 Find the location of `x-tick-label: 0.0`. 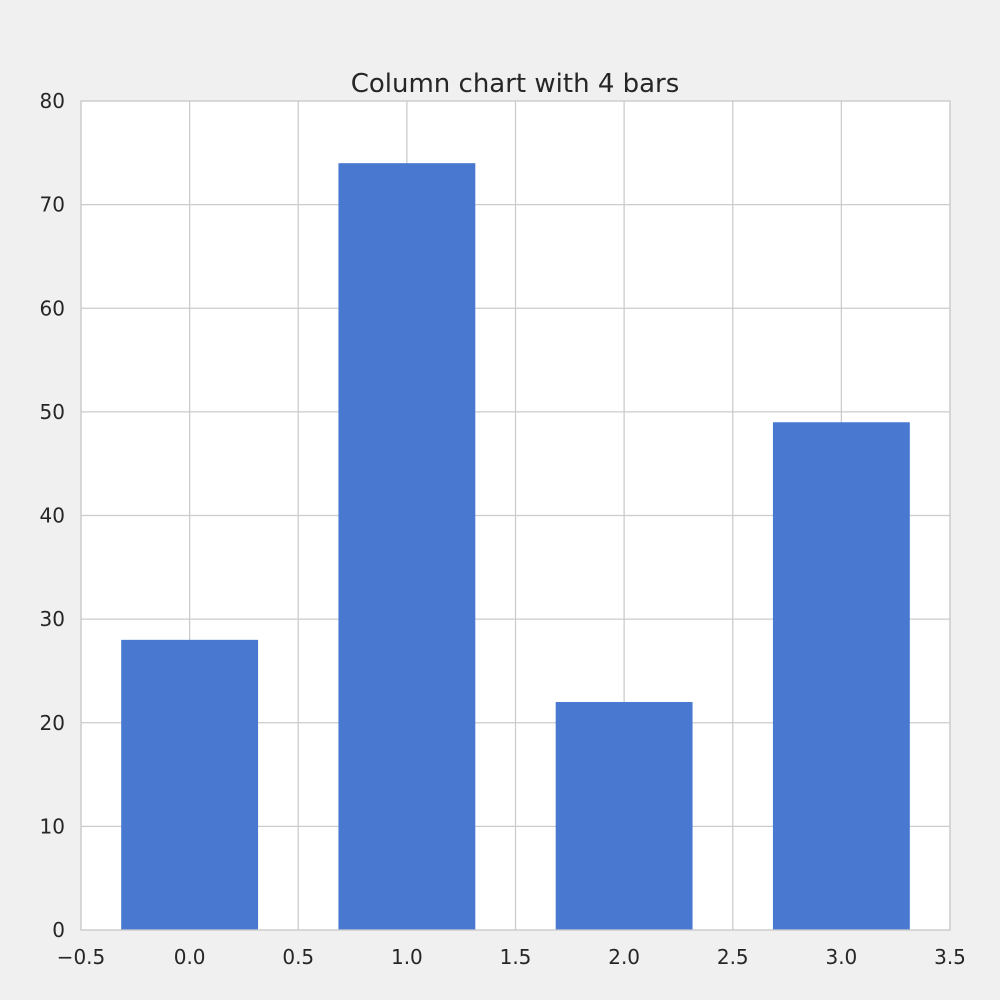

x-tick-label: 0.0 is located at coordinates (190, 957).